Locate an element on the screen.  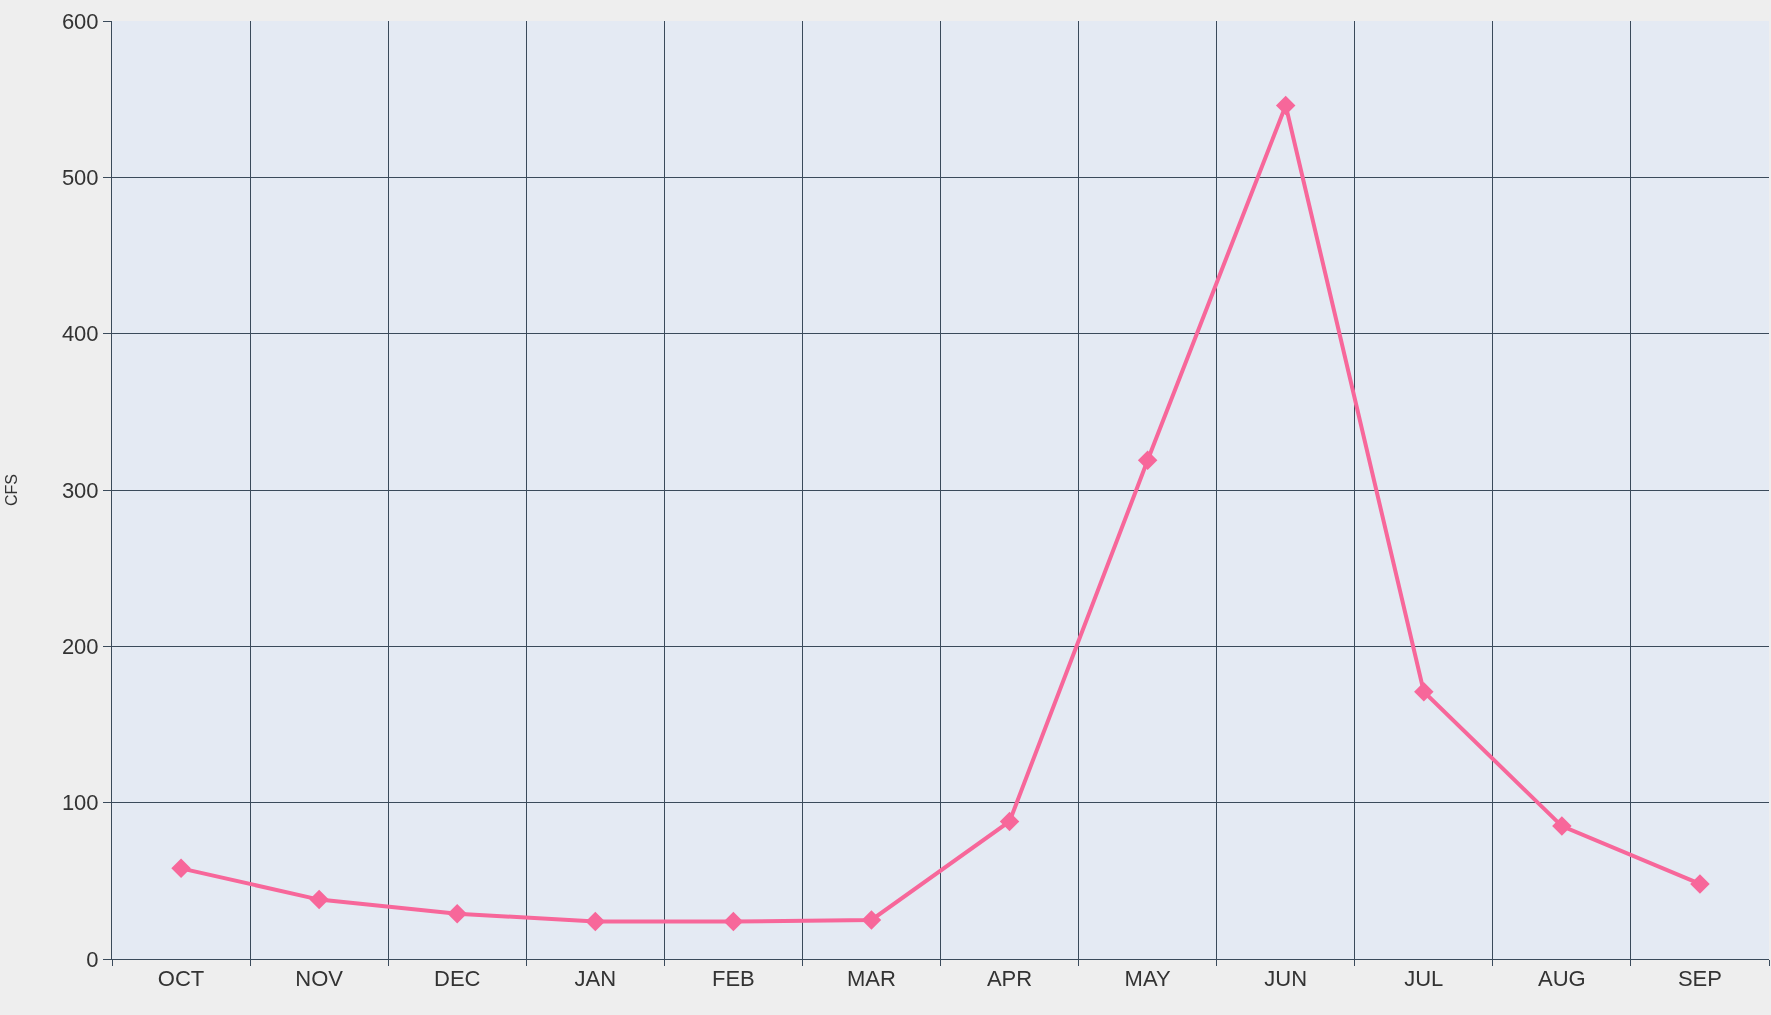
x-tick-label: FEB is located at coordinates (733, 979).